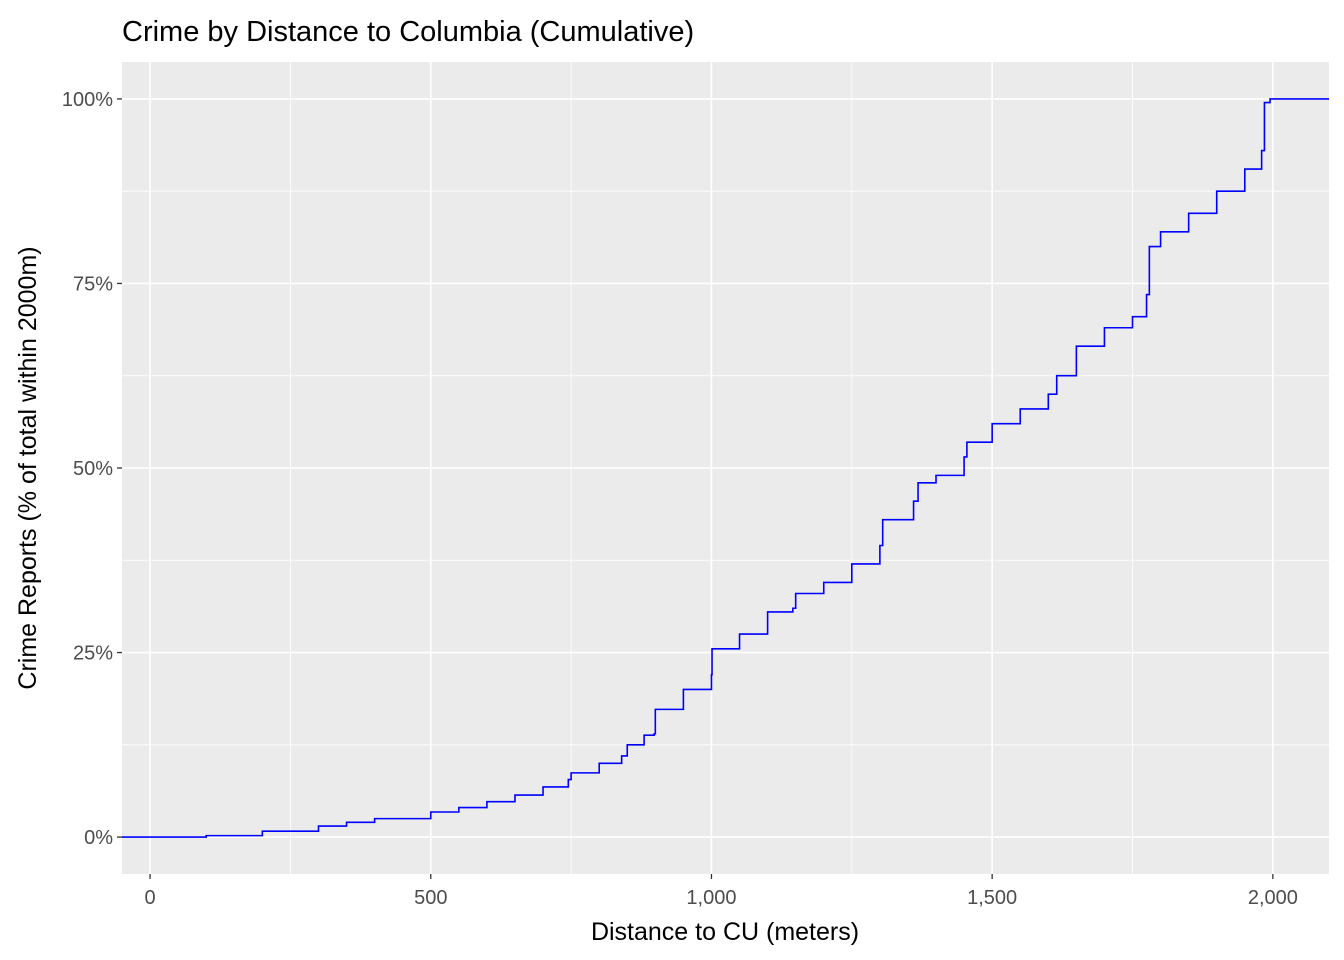 This screenshot has height=960, width=1344. I want to click on y-tick-label: 75%, so click(93, 284).